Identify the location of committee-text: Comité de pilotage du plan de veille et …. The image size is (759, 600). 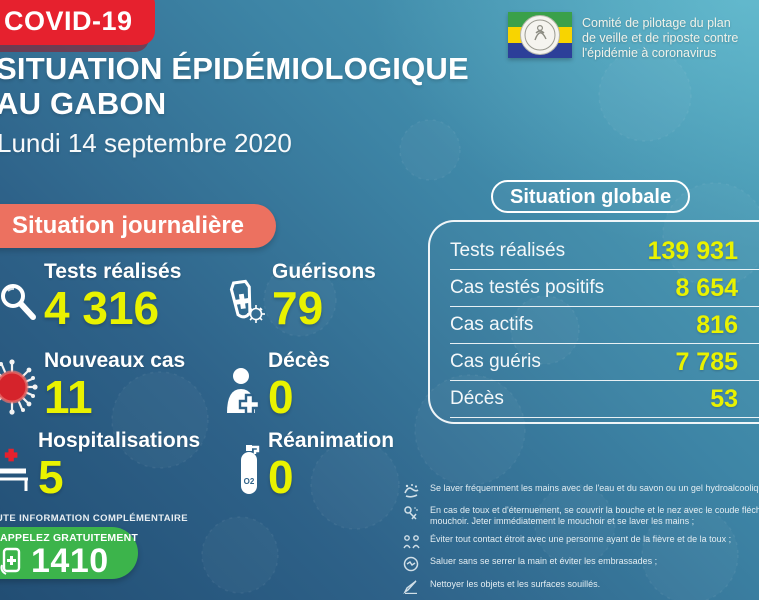
(660, 36).